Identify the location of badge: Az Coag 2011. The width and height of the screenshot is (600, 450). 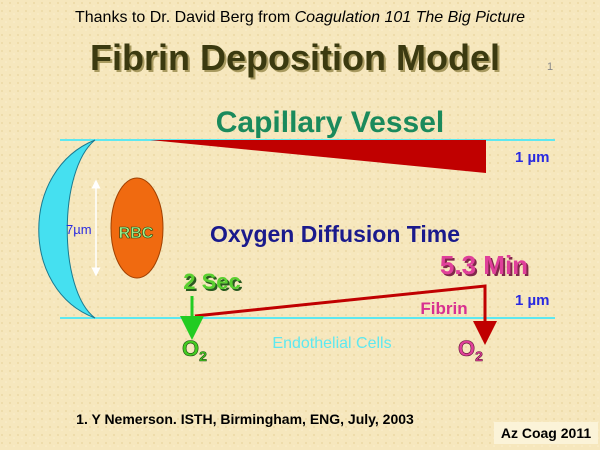
(546, 433).